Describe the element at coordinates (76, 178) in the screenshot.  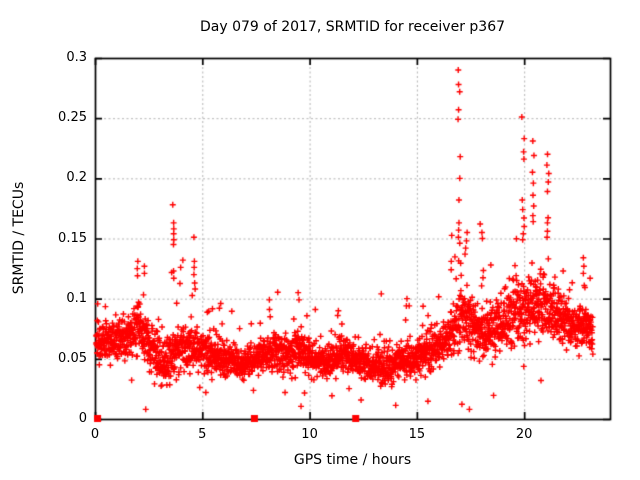
I see `y-tick-label: 0.2` at that location.